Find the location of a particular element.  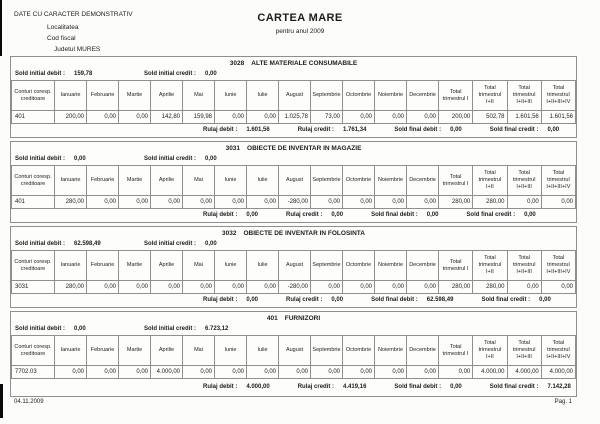

amount-cell: 200,00 is located at coordinates (455, 117).